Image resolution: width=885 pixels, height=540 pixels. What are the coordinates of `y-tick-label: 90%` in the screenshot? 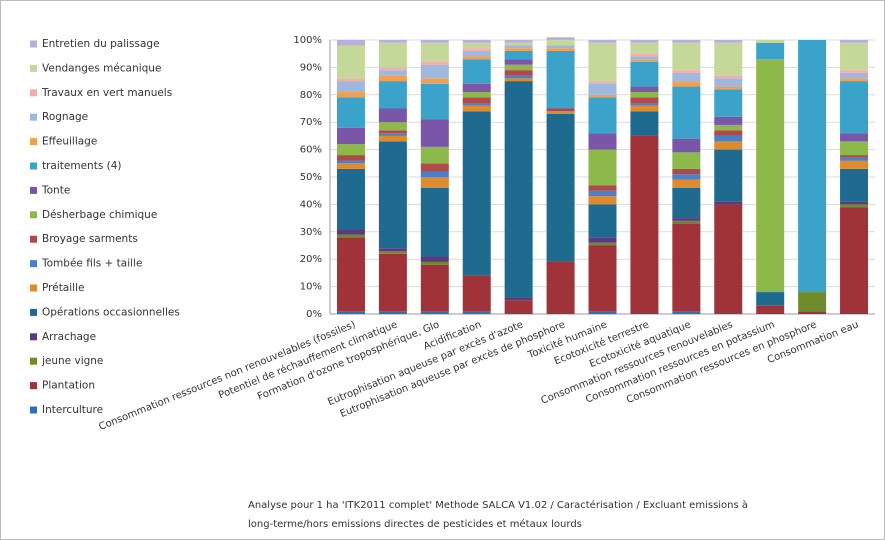 It's located at (311, 67).